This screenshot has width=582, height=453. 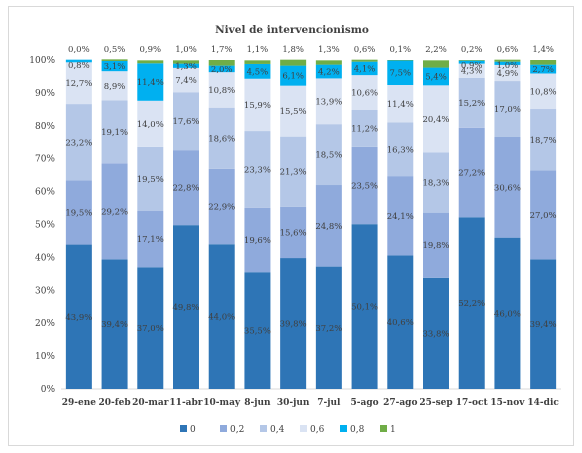 I want to click on x-tick-label: 11-abr, so click(x=185, y=403).